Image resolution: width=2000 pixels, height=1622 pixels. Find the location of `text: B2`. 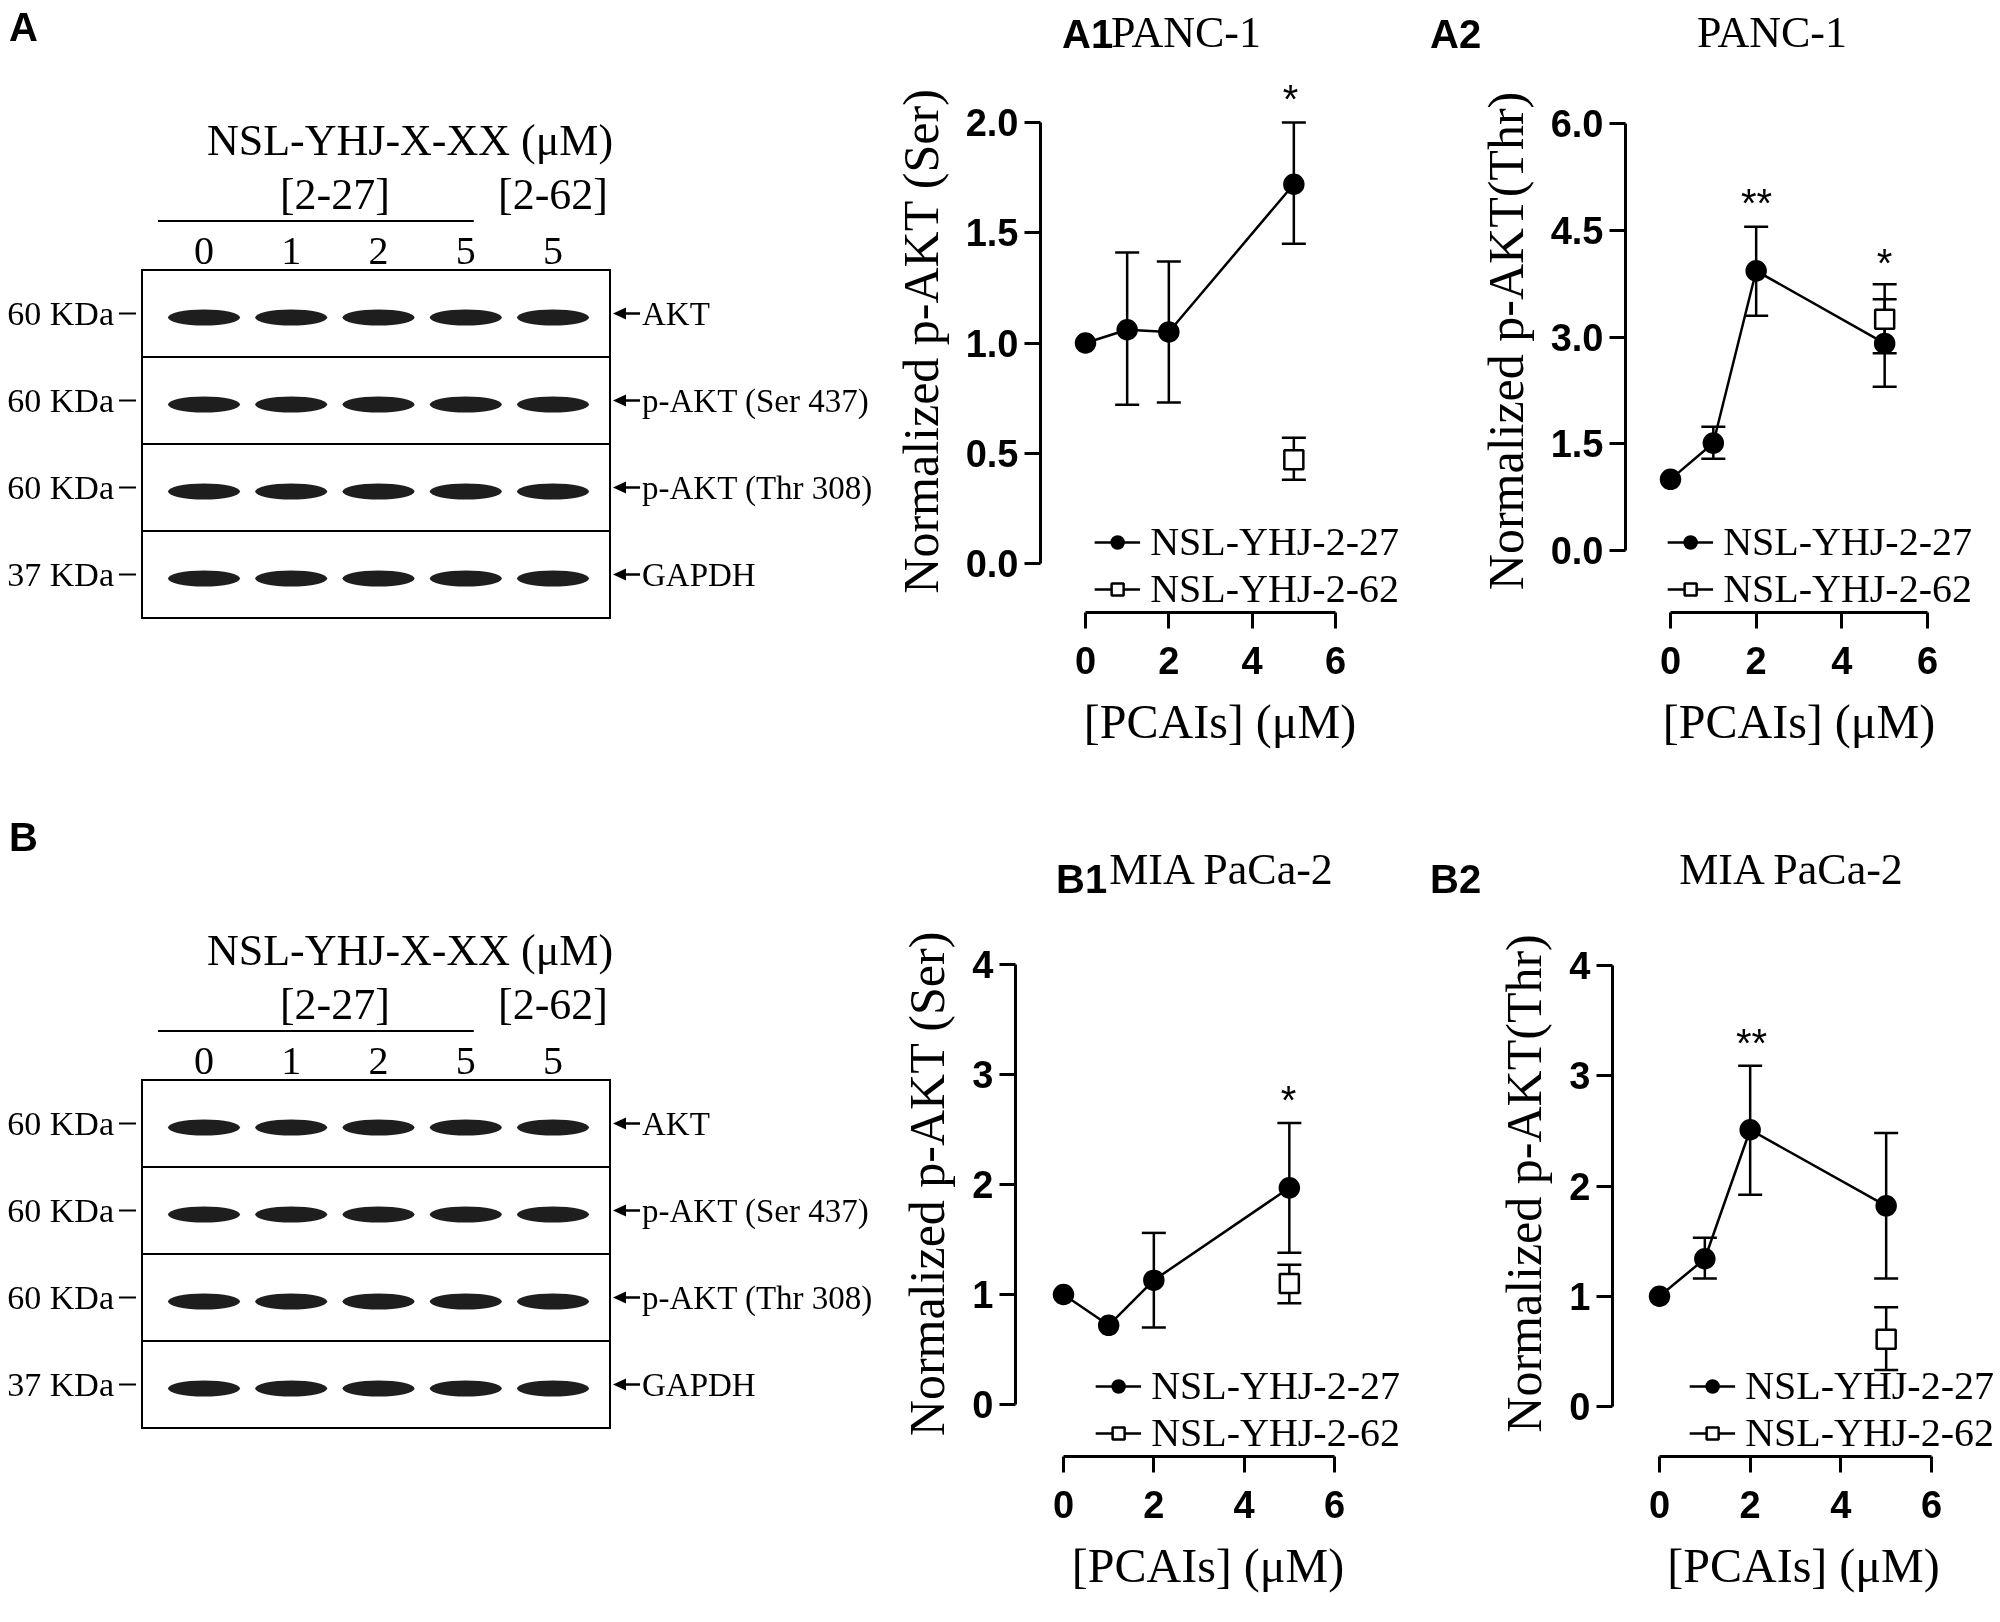

text: B2 is located at coordinates (1456, 879).